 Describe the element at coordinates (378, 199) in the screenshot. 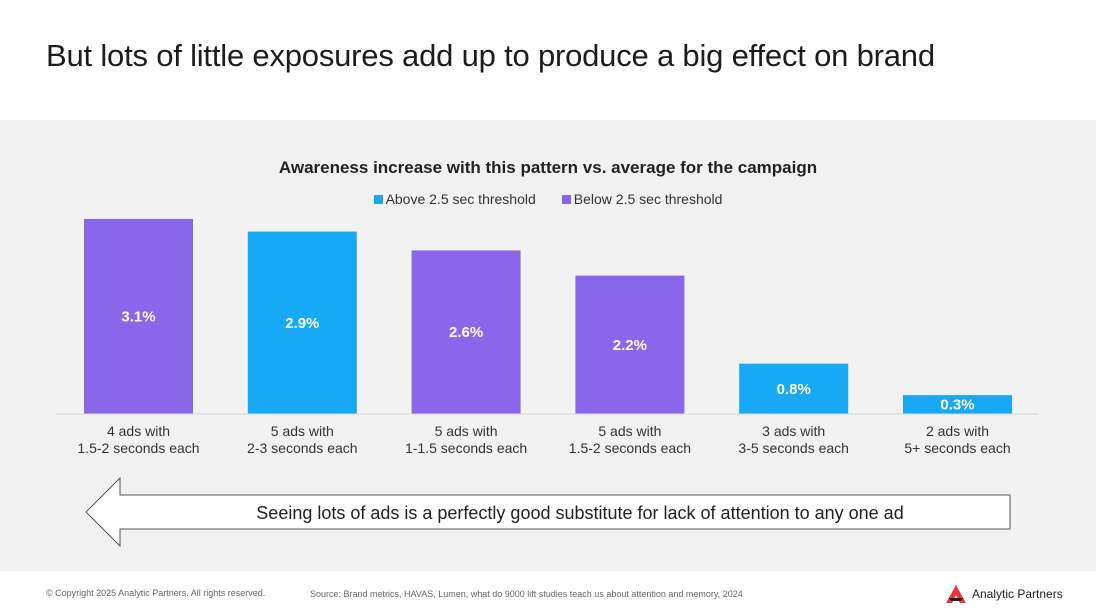

I see `legend-swatch-above` at that location.